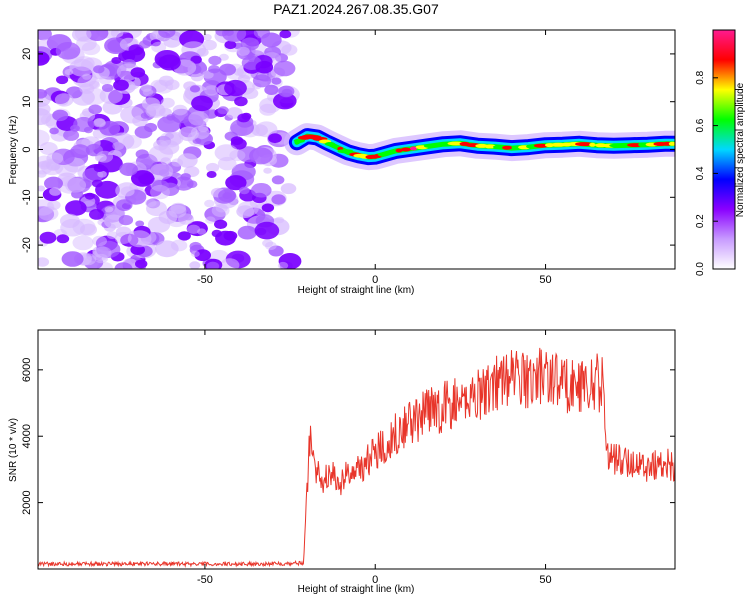  What do you see at coordinates (27, 54) in the screenshot?
I see `spectrogram-y-tick-label: 20` at bounding box center [27, 54].